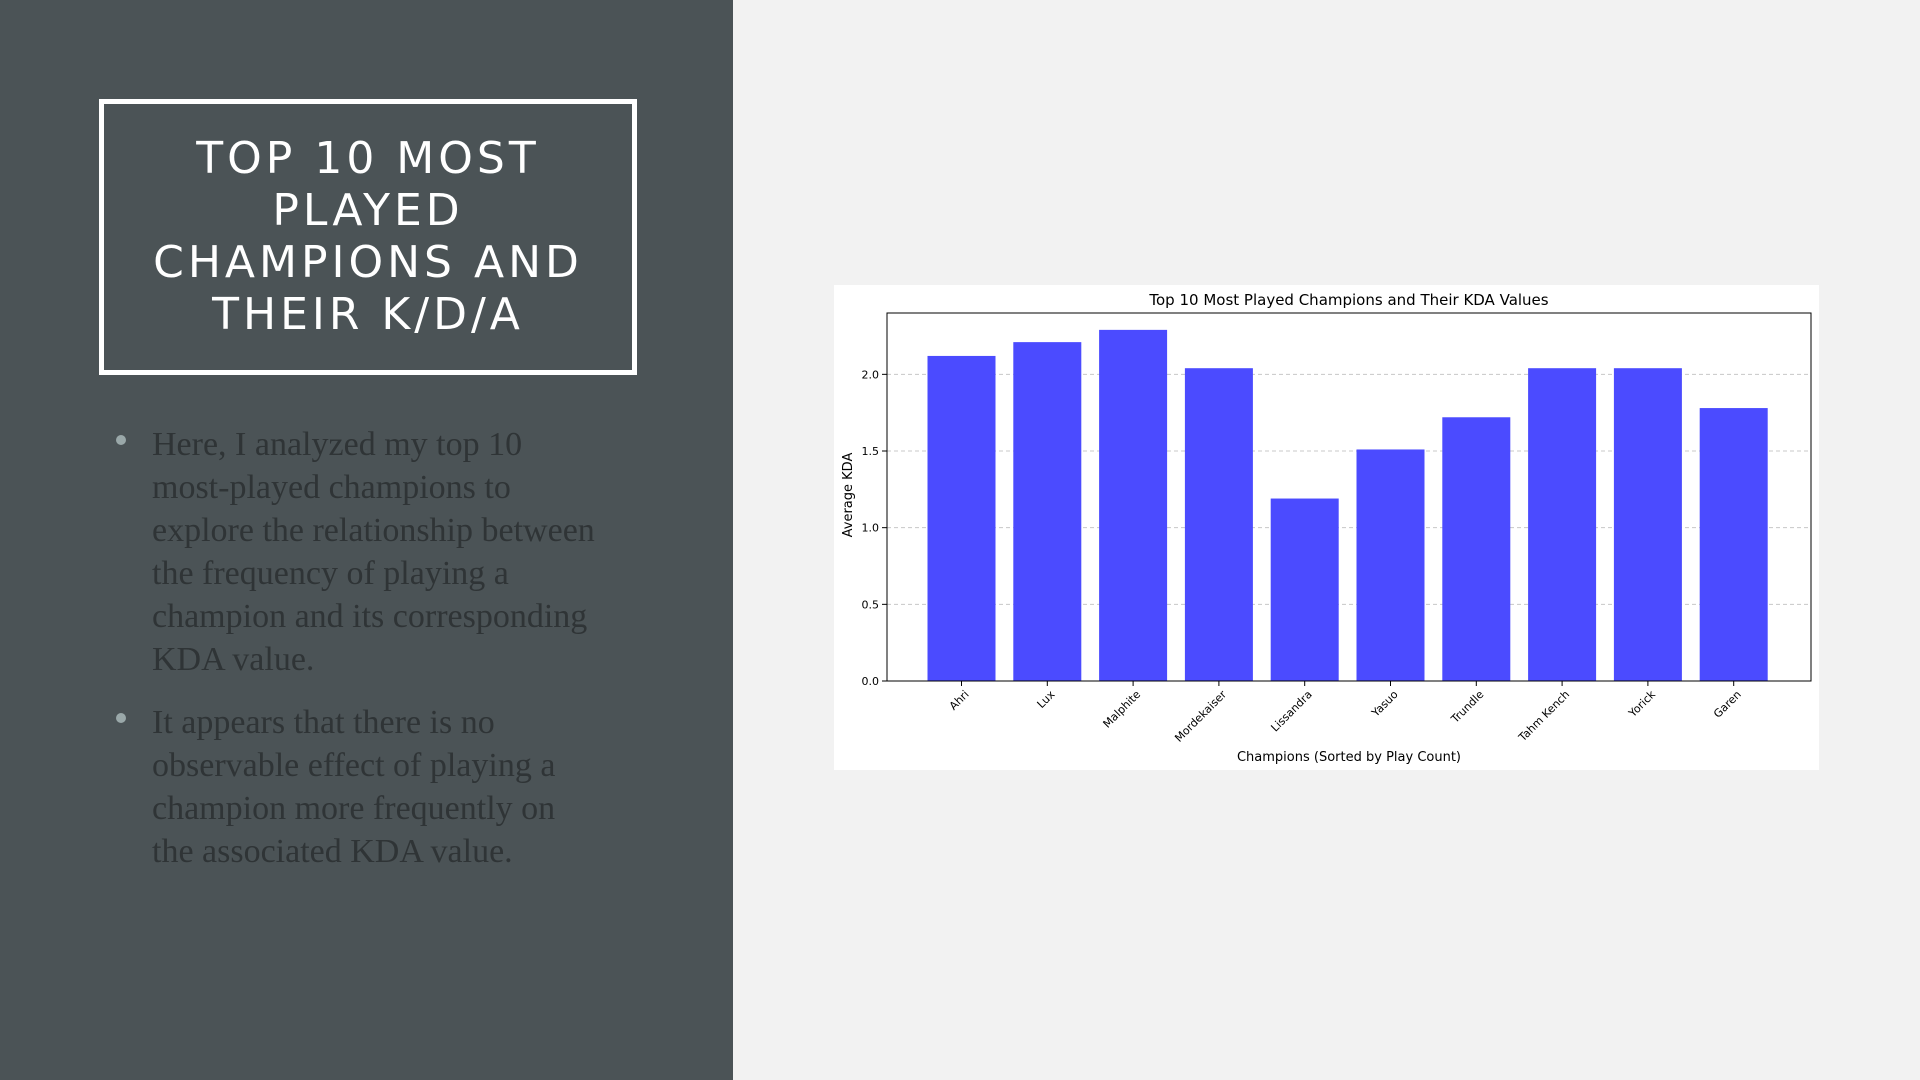 The height and width of the screenshot is (1080, 1920). What do you see at coordinates (1218, 524) in the screenshot?
I see `bar-mordekaiser` at bounding box center [1218, 524].